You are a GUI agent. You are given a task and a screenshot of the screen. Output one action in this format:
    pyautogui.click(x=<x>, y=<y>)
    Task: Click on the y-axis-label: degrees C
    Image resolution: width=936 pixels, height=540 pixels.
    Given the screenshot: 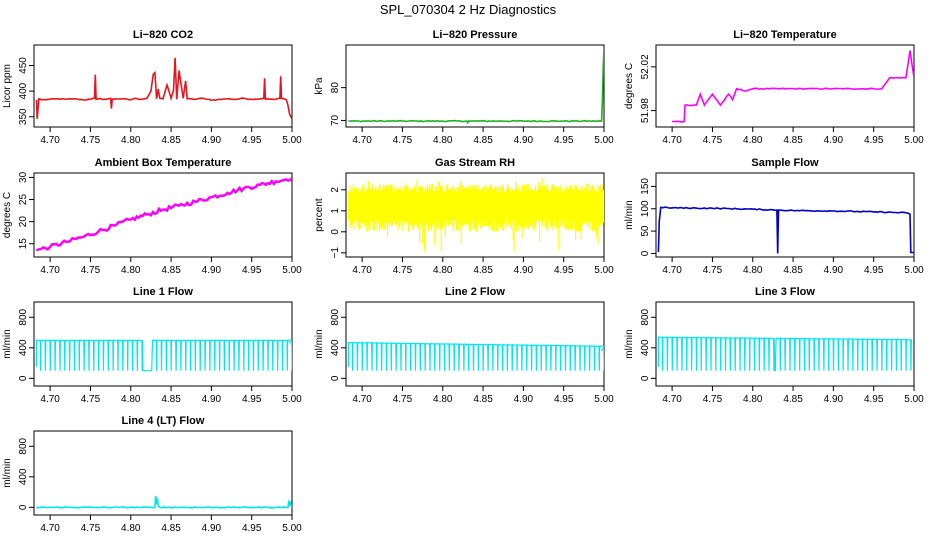 What is the action you would take?
    pyautogui.click(x=629, y=86)
    